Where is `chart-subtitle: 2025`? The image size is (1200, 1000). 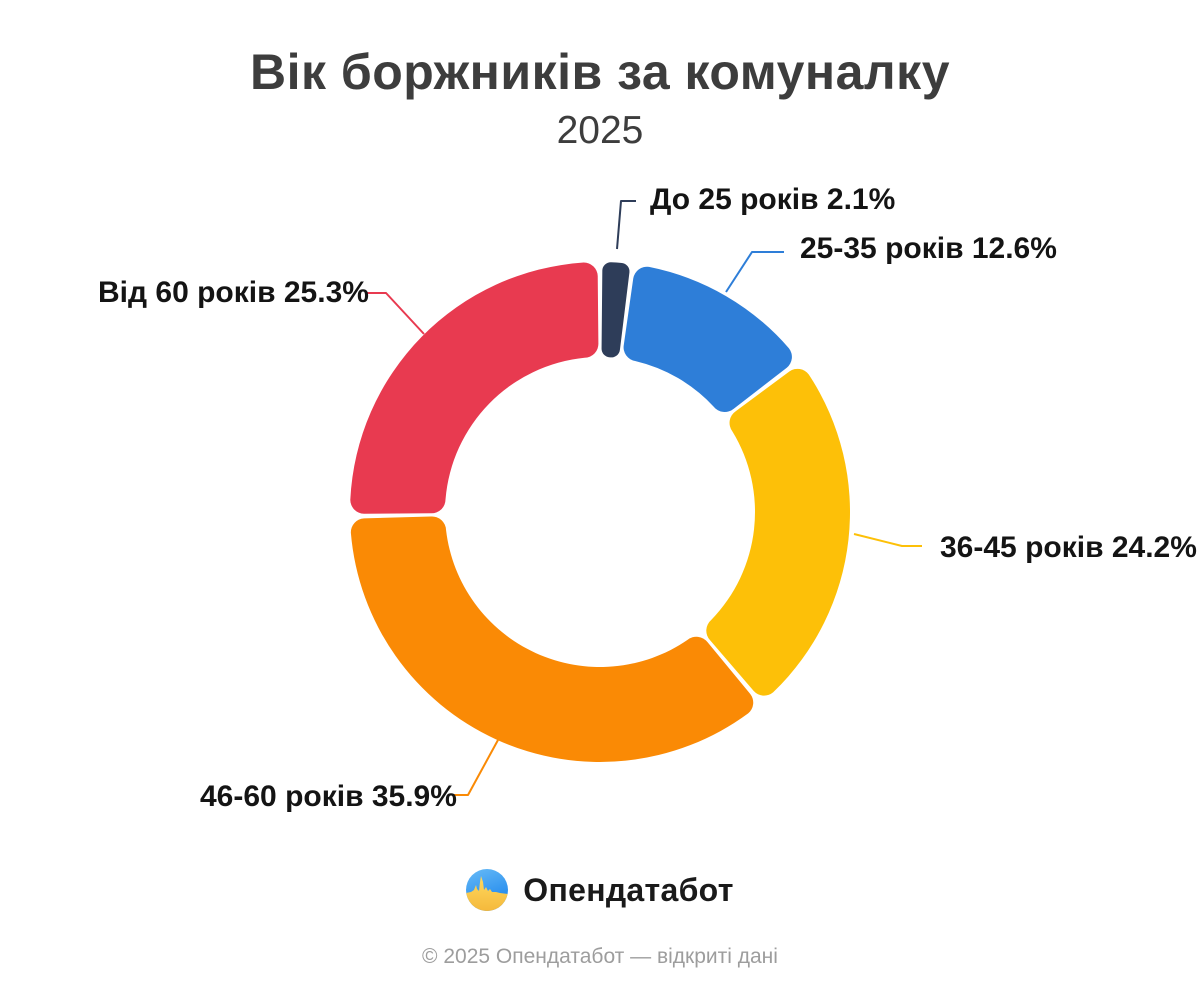
chart-subtitle: 2025 is located at coordinates (600, 130).